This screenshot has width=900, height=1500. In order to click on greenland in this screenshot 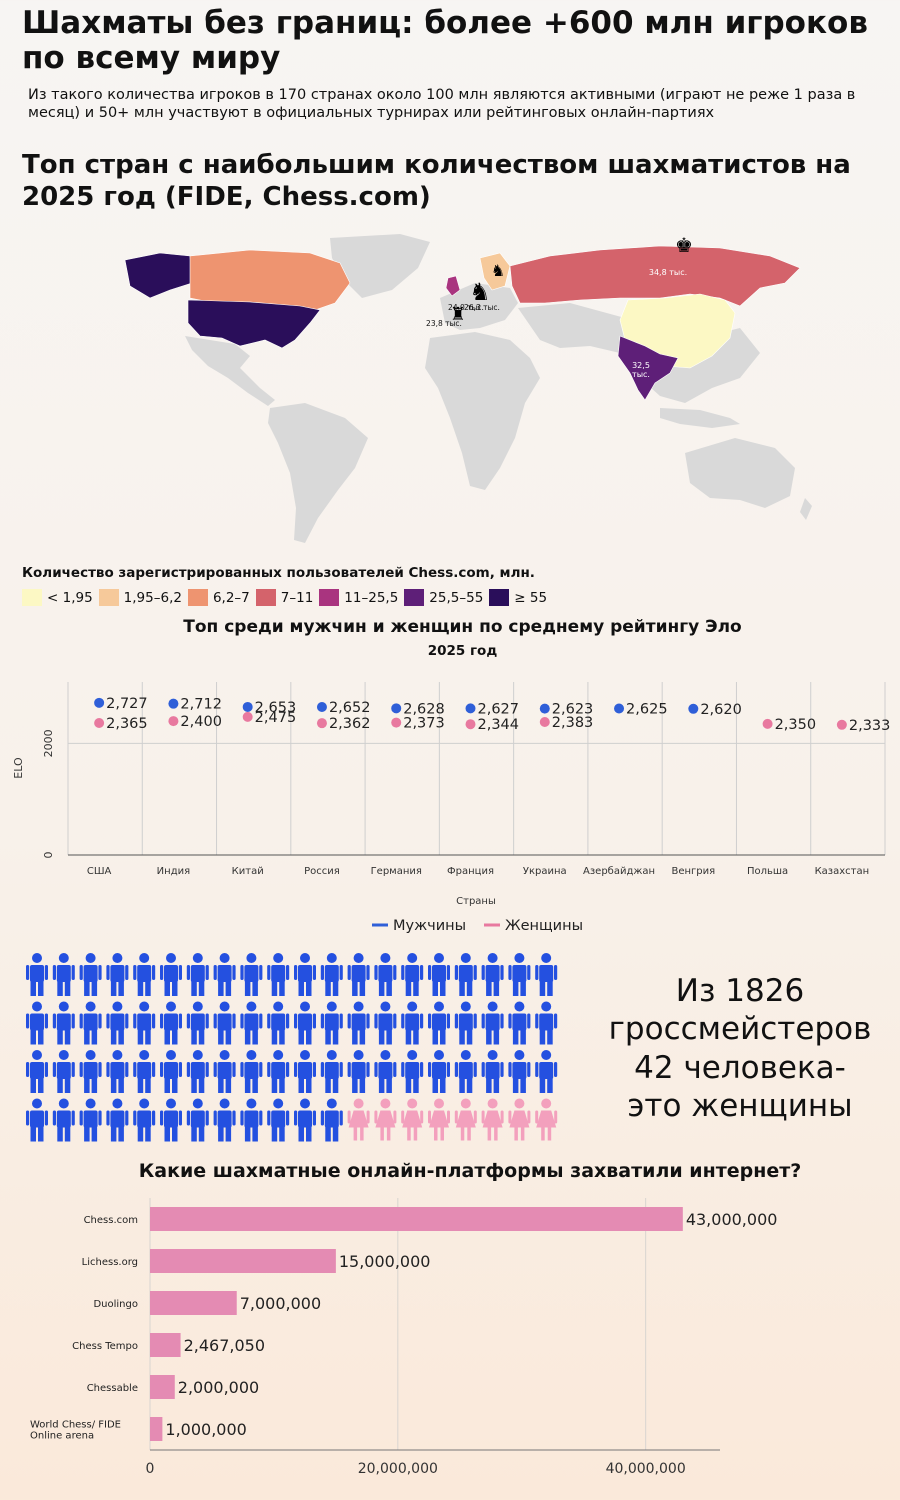, I will do `click(380, 266)`.